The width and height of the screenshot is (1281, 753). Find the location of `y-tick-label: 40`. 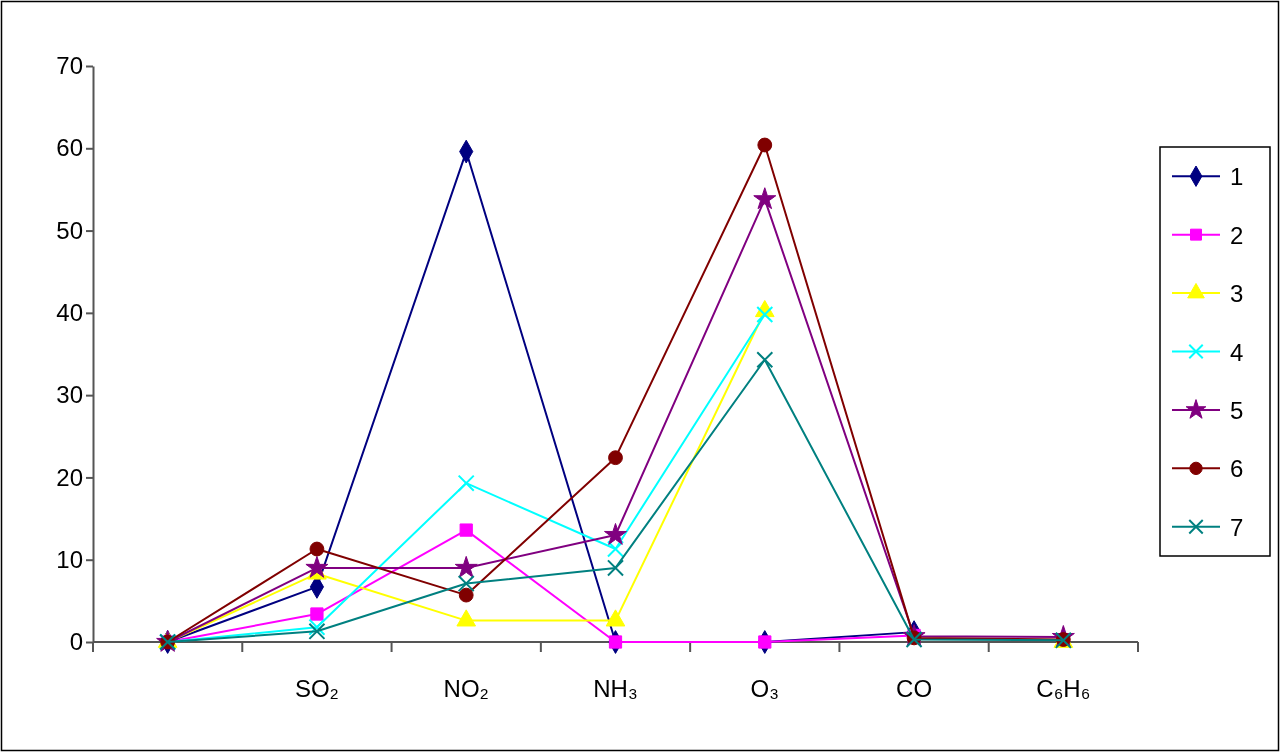

y-tick-label: 40 is located at coordinates (69, 313).